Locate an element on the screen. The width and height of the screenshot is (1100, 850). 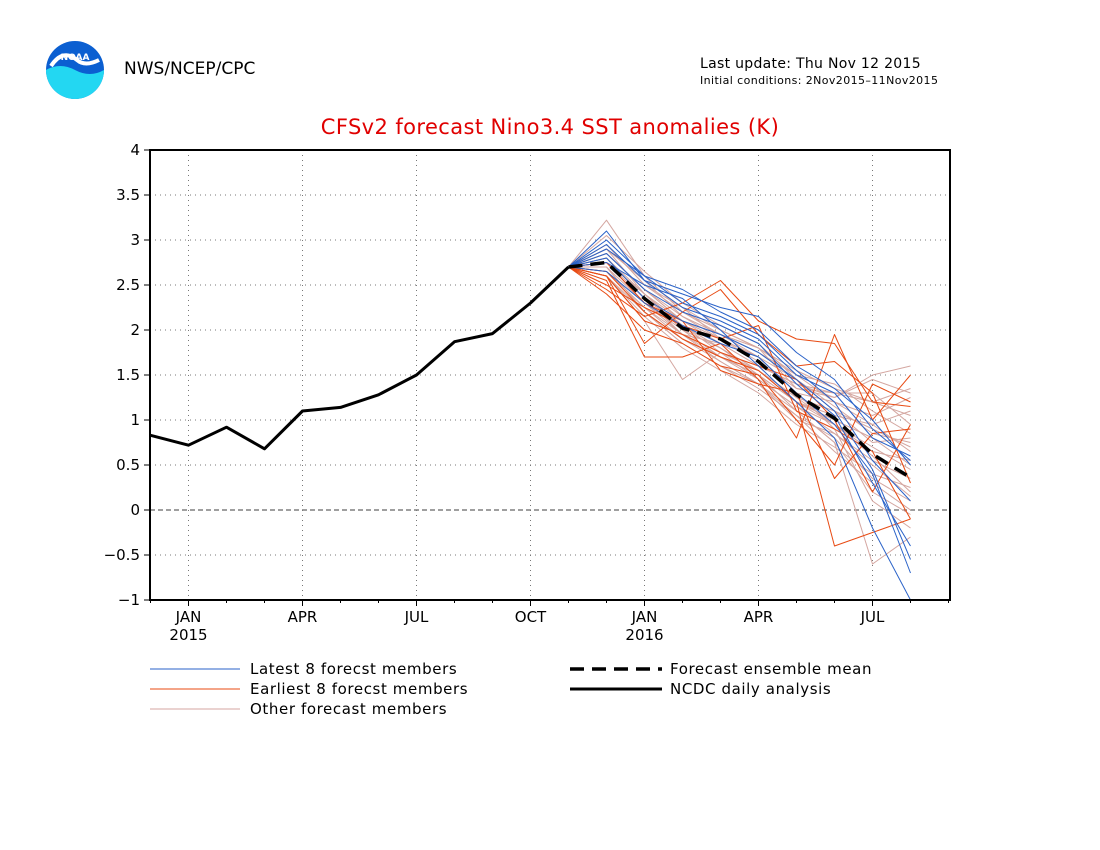
x-year-label: 2015 is located at coordinates (188, 635).